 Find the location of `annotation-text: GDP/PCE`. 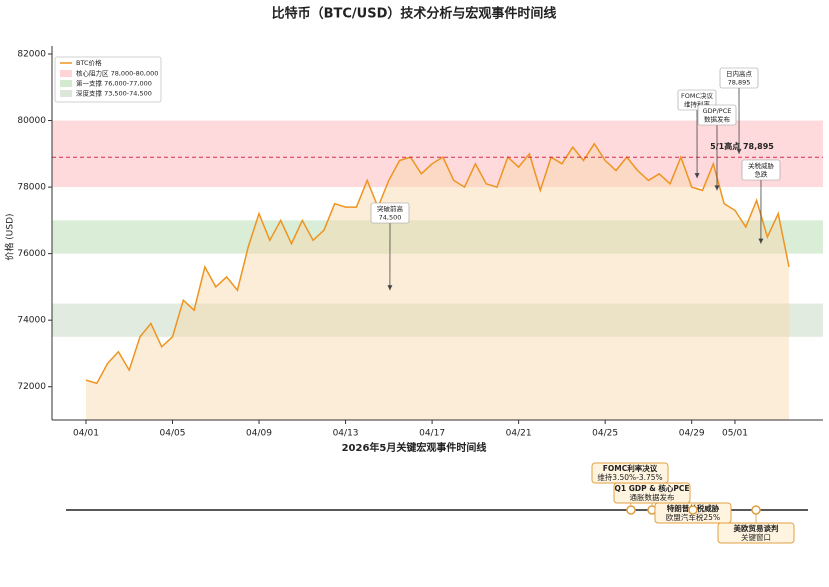

annotation-text: GDP/PCE is located at coordinates (717, 111).